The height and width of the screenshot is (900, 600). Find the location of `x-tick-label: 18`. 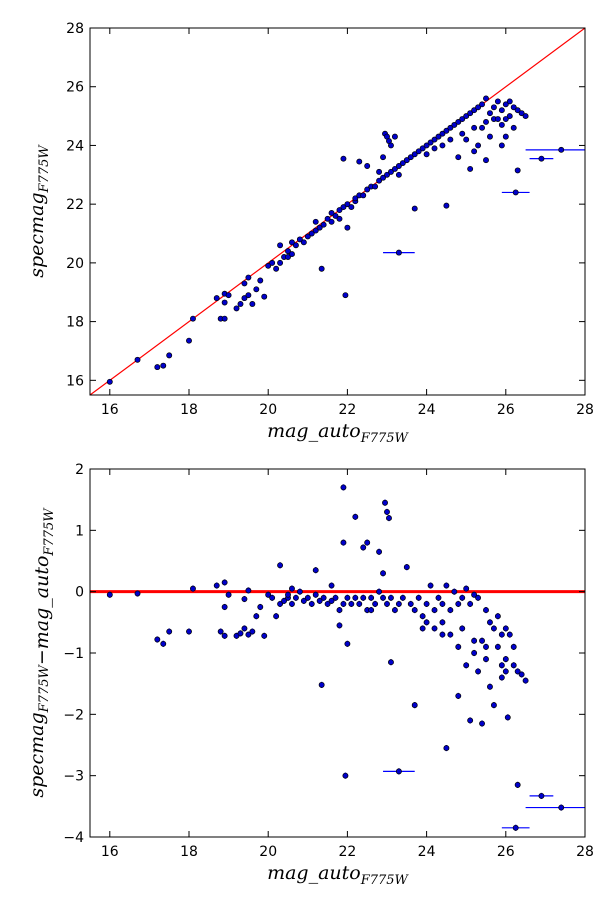

x-tick-label: 18 is located at coordinates (189, 852).